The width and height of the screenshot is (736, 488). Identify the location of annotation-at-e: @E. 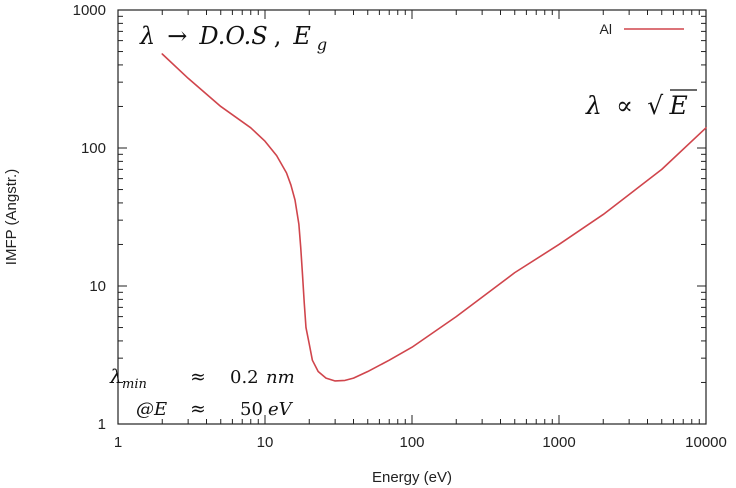
(151, 409).